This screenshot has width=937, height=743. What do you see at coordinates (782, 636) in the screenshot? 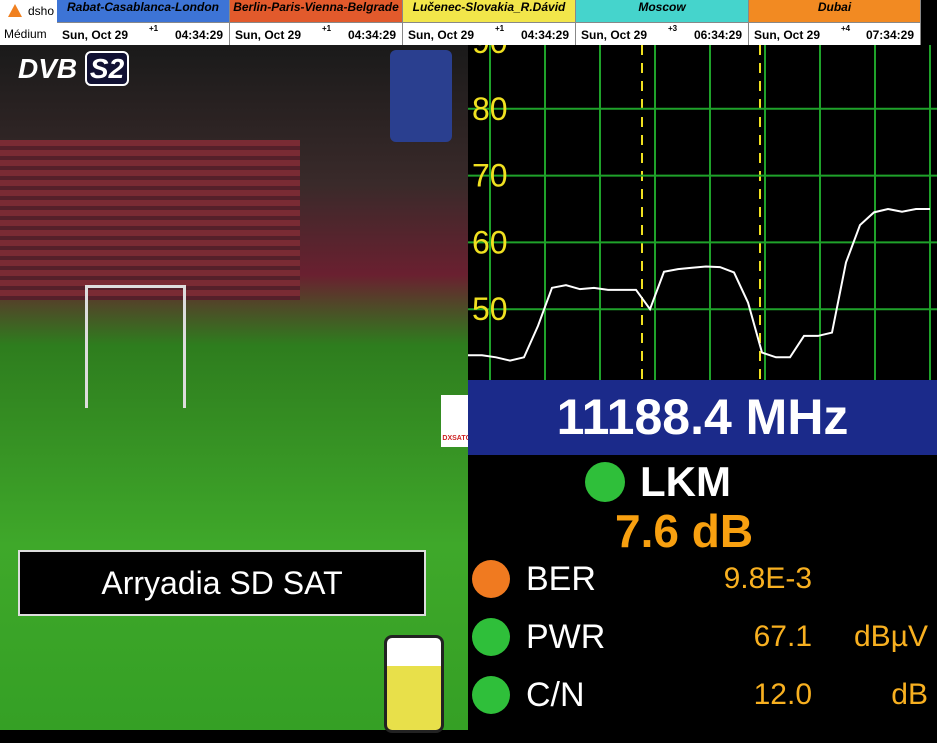
I see `meas-value: 67.1` at bounding box center [782, 636].